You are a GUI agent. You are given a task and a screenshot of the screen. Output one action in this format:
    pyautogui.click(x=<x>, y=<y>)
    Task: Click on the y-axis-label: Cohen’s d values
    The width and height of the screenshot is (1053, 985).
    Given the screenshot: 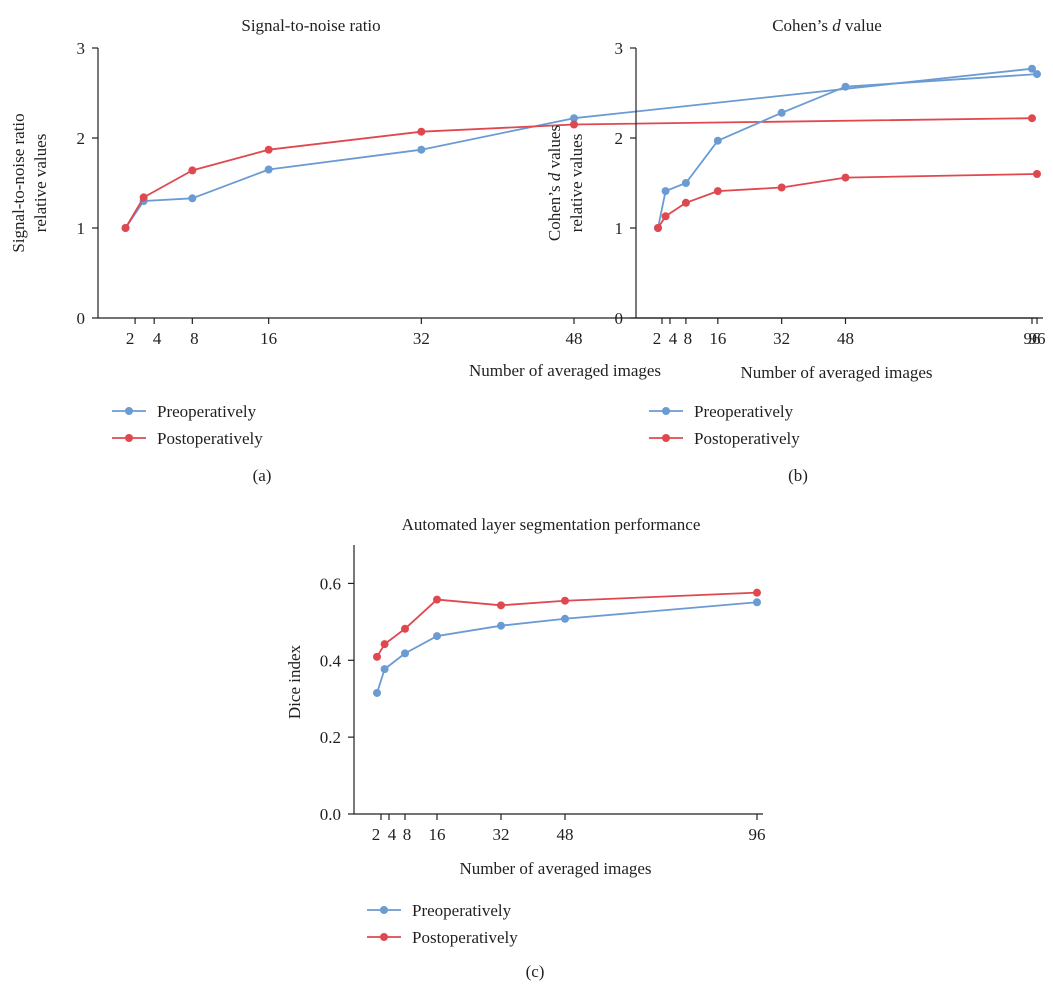 What is the action you would take?
    pyautogui.click(x=554, y=183)
    